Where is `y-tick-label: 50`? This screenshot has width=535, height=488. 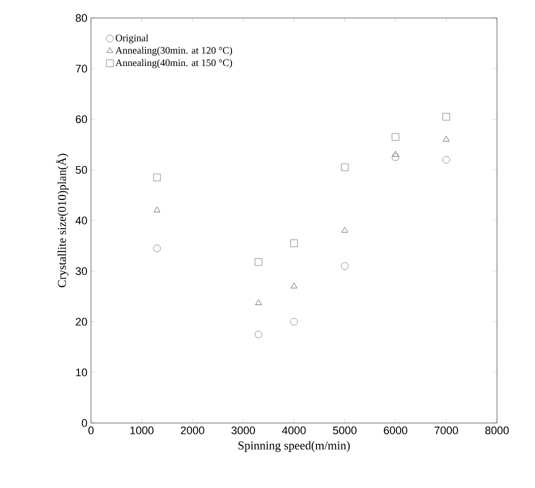 y-tick-label: 50 is located at coordinates (82, 170).